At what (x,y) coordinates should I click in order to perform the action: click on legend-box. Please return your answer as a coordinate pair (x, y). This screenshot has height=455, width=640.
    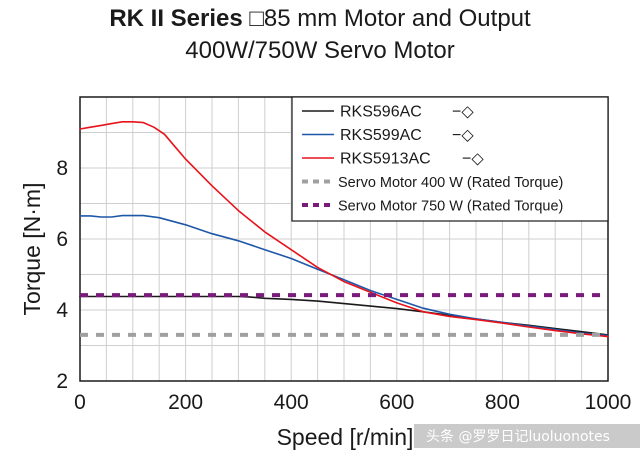
    Looking at the image, I should click on (450, 159).